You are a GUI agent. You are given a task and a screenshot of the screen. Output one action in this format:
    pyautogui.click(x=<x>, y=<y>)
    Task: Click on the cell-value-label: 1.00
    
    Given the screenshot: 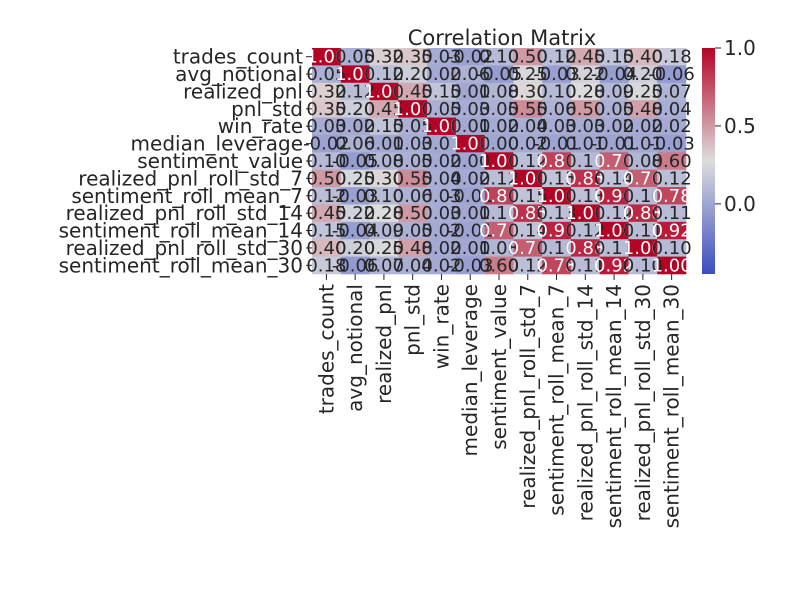 What is the action you would take?
    pyautogui.click(x=672, y=265)
    